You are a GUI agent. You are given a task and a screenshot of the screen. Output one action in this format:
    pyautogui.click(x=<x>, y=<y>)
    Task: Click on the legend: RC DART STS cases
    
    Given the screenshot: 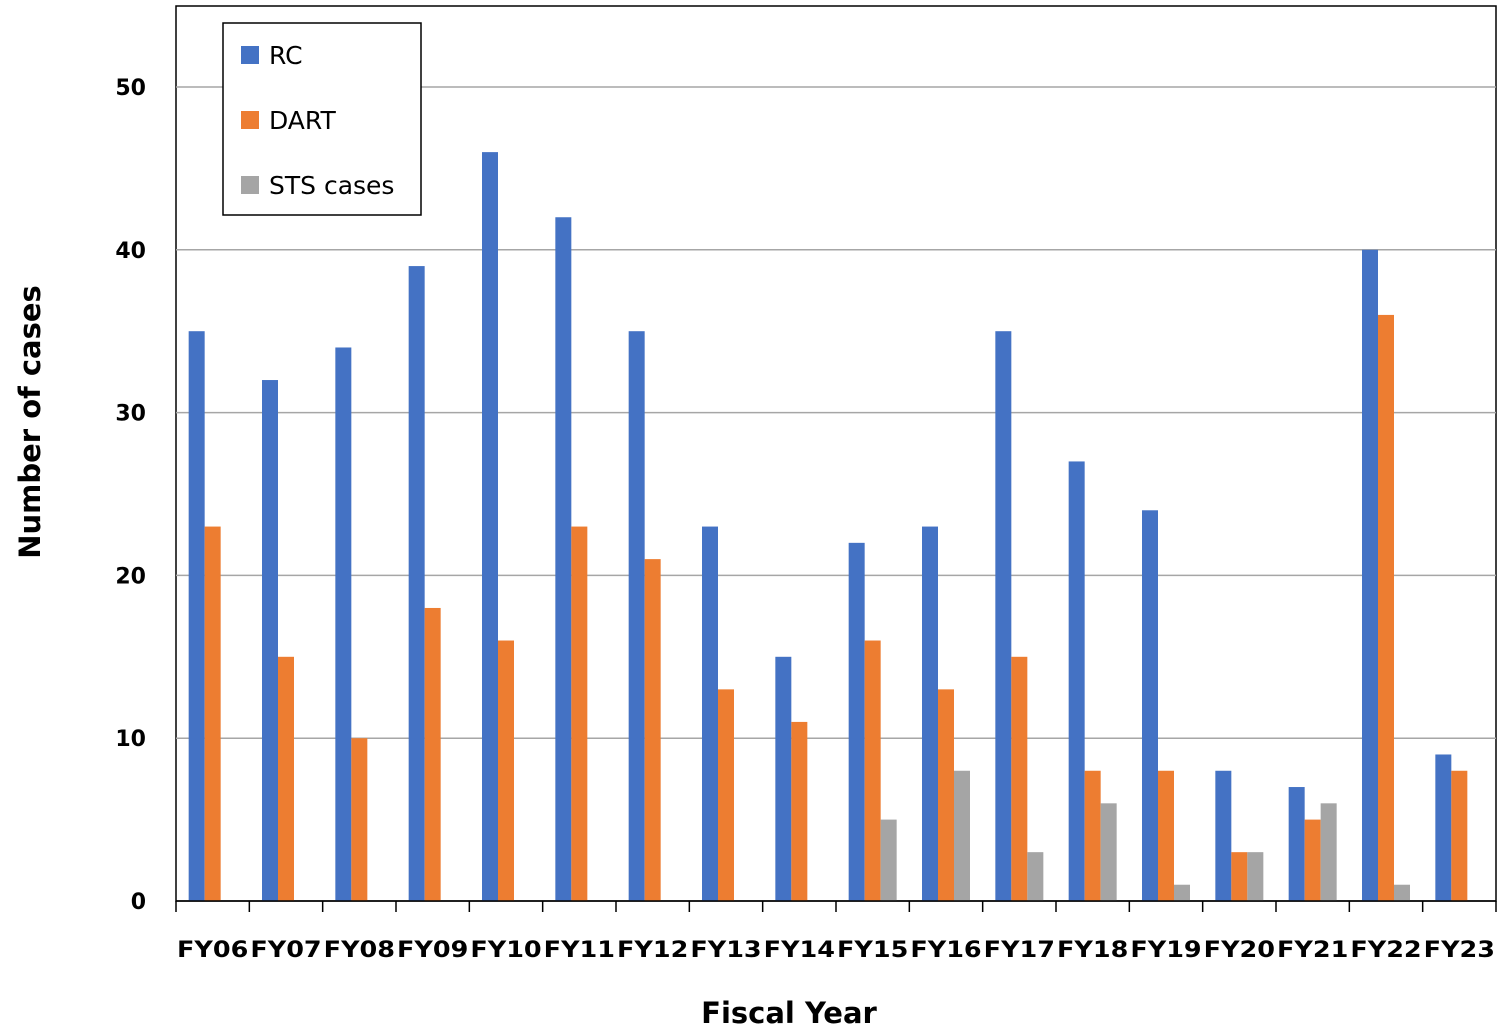 What is the action you would take?
    pyautogui.click(x=322, y=119)
    